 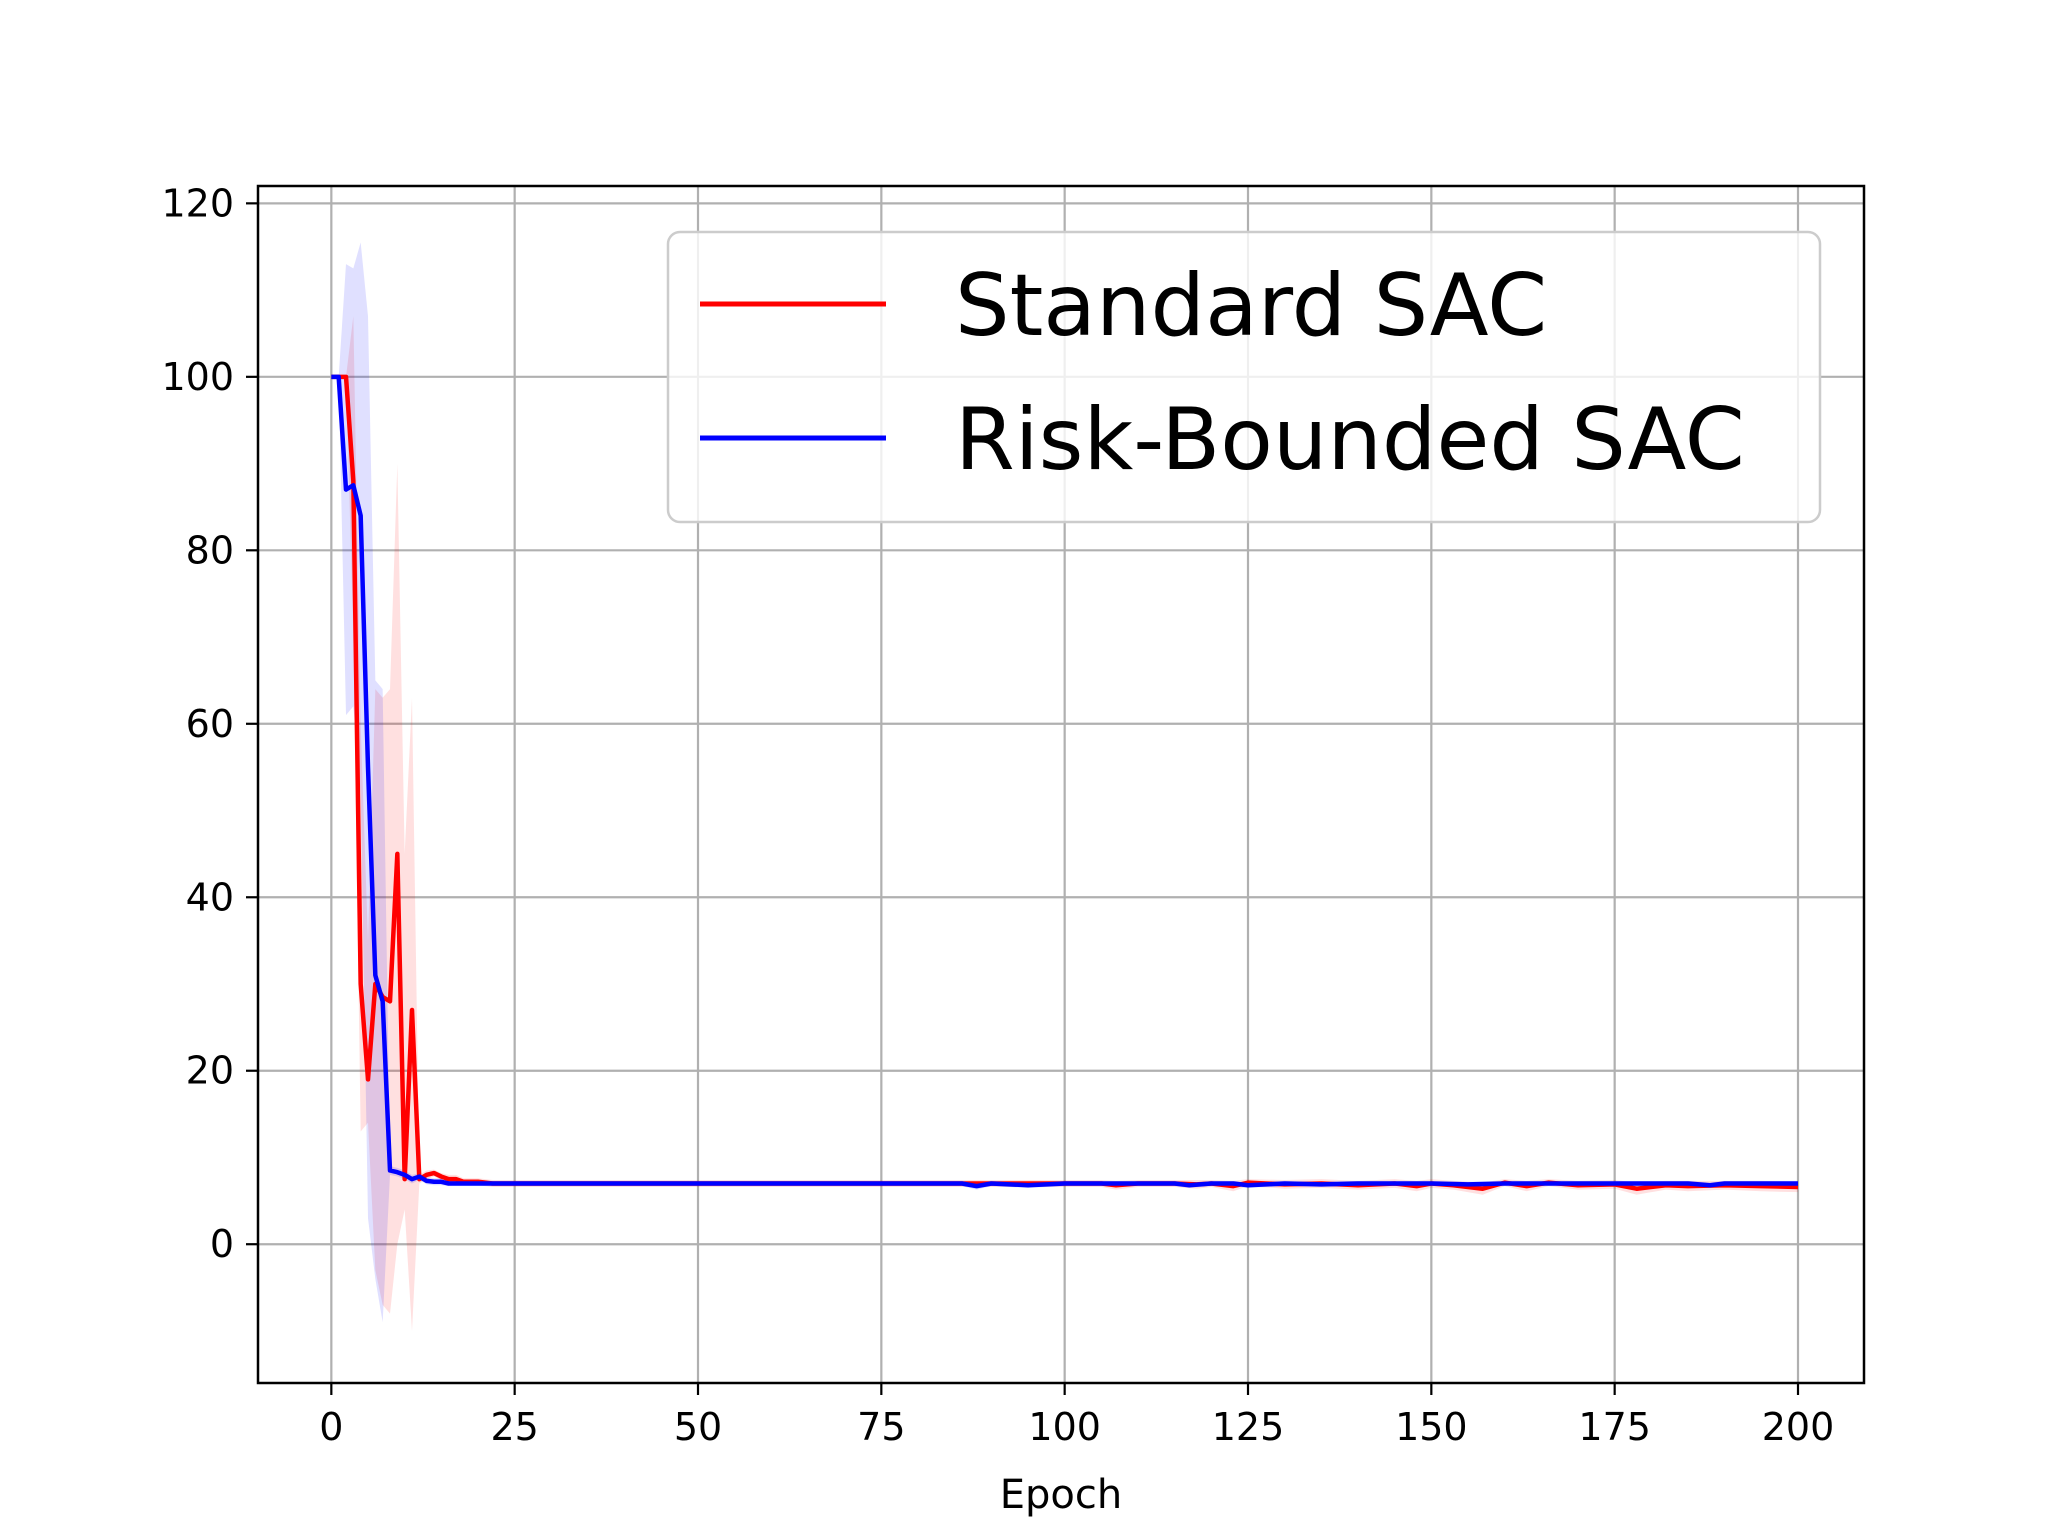 I want to click on x-axis-ticks: 0 25 50 75 100 125 150 175 200, so click(x=1076, y=1416).